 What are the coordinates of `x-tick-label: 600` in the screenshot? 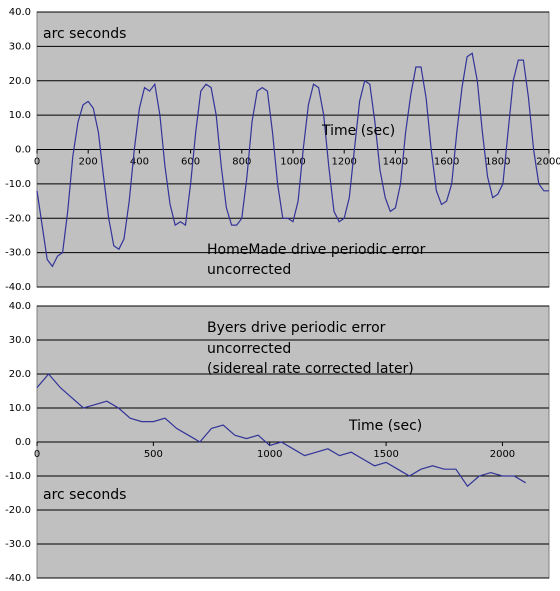 It's located at (190, 162).